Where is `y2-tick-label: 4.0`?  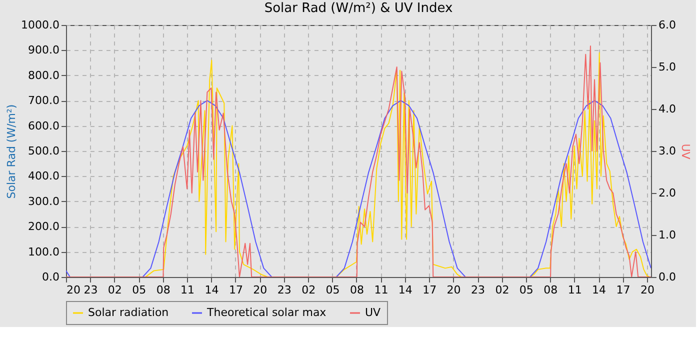 y2-tick-label: 4.0 is located at coordinates (667, 109).